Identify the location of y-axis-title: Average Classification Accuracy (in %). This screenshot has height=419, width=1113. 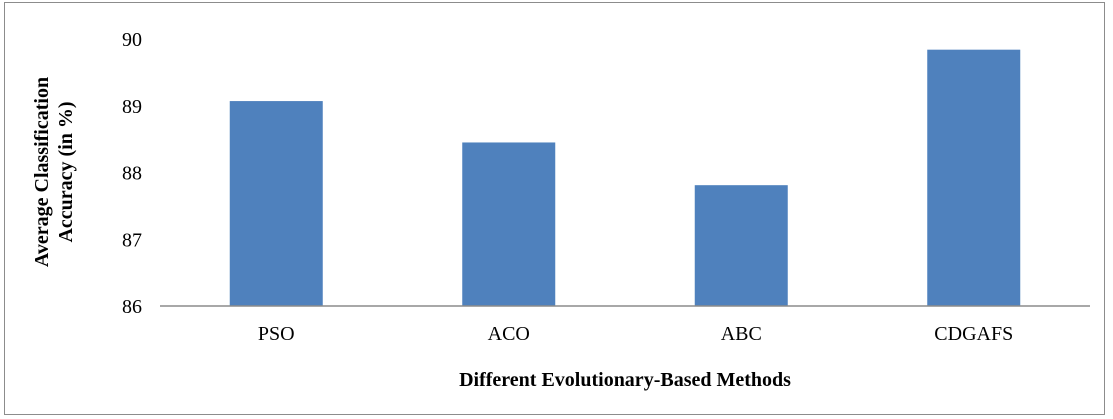
(54, 172).